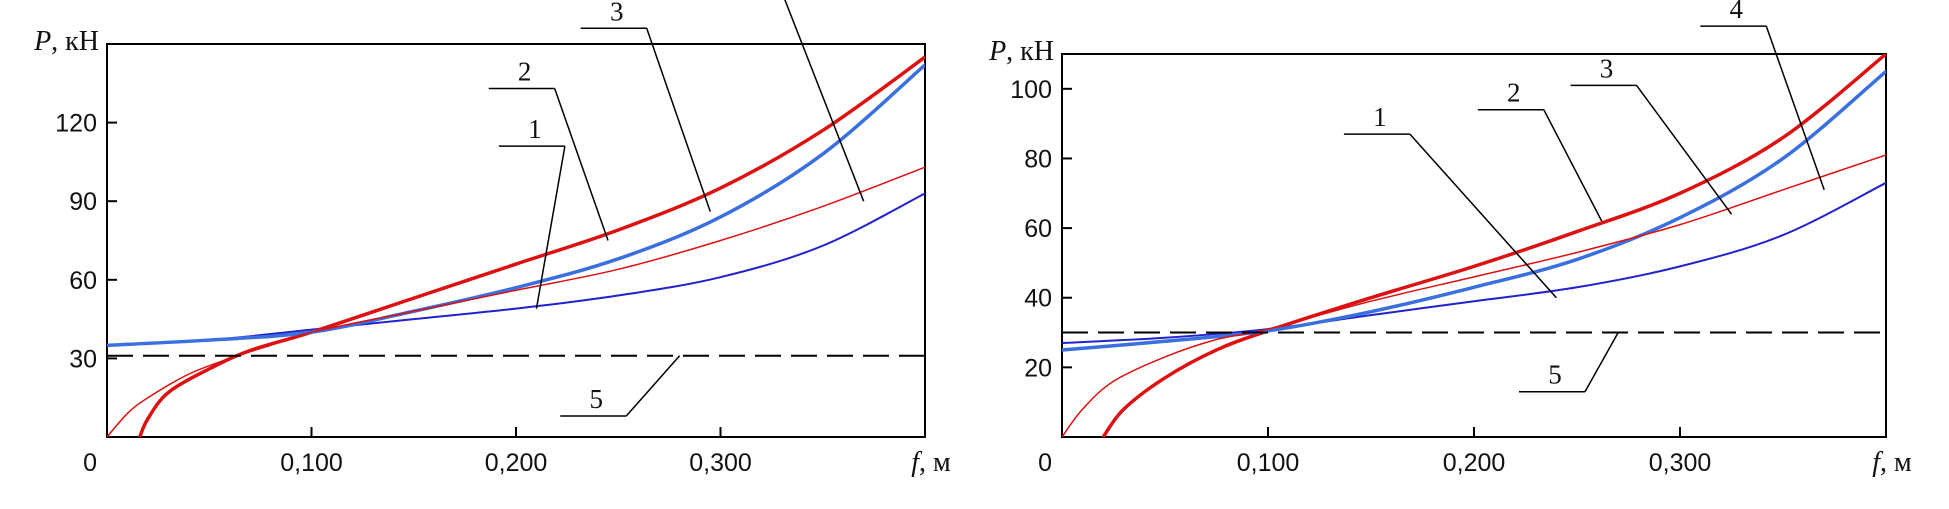  I want to click on y-tick-label: 90, so click(83, 202).